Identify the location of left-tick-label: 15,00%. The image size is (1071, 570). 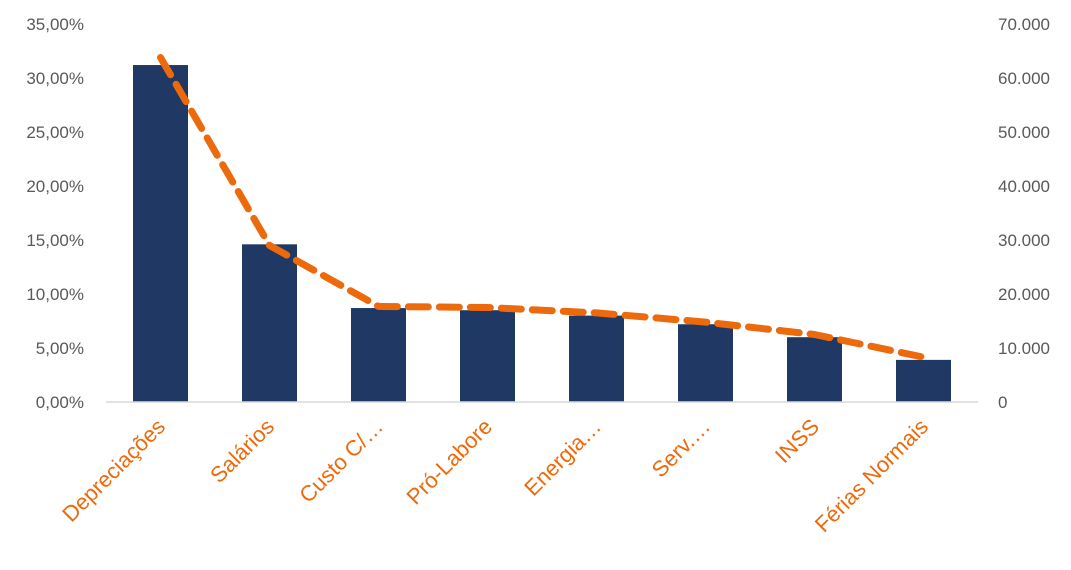
(55, 240).